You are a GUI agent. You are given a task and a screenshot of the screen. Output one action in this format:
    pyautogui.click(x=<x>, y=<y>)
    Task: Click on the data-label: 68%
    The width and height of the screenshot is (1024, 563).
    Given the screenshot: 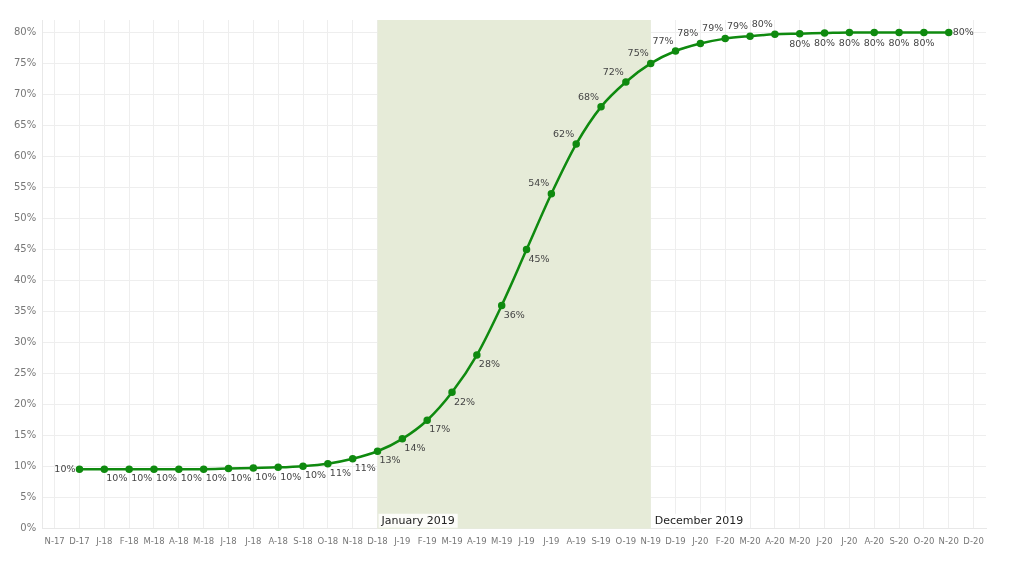 What is the action you would take?
    pyautogui.click(x=588, y=96)
    